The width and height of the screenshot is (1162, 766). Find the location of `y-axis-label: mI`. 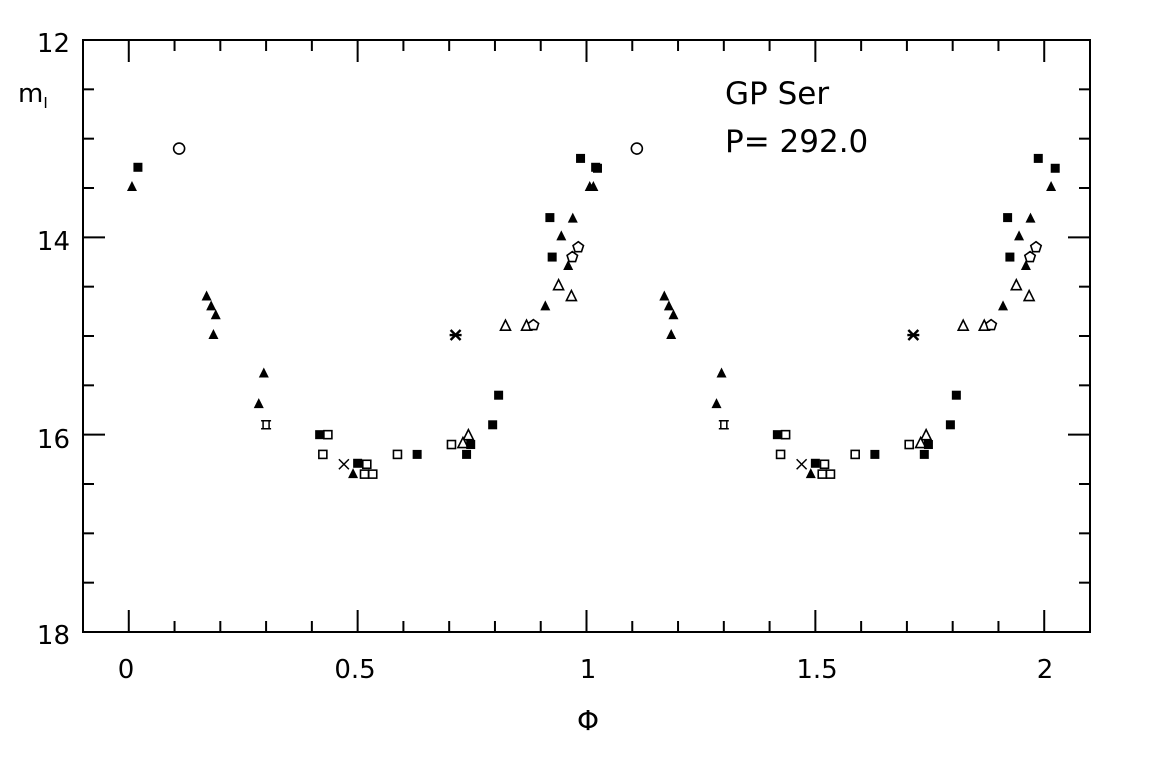

y-axis-label: mI is located at coordinates (33, 95).